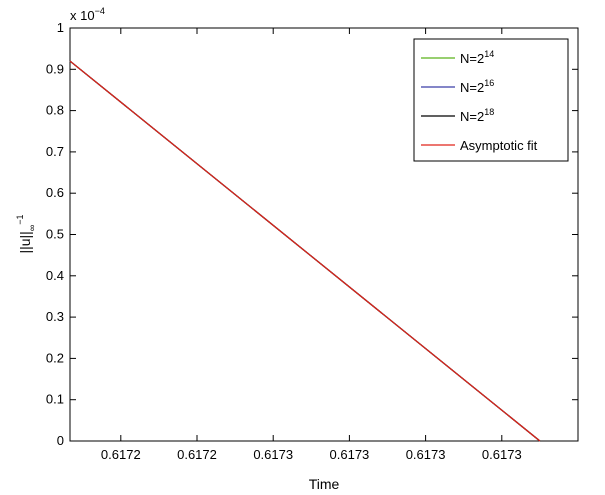  What do you see at coordinates (477, 115) in the screenshot?
I see `legend-label-3: N=218` at bounding box center [477, 115].